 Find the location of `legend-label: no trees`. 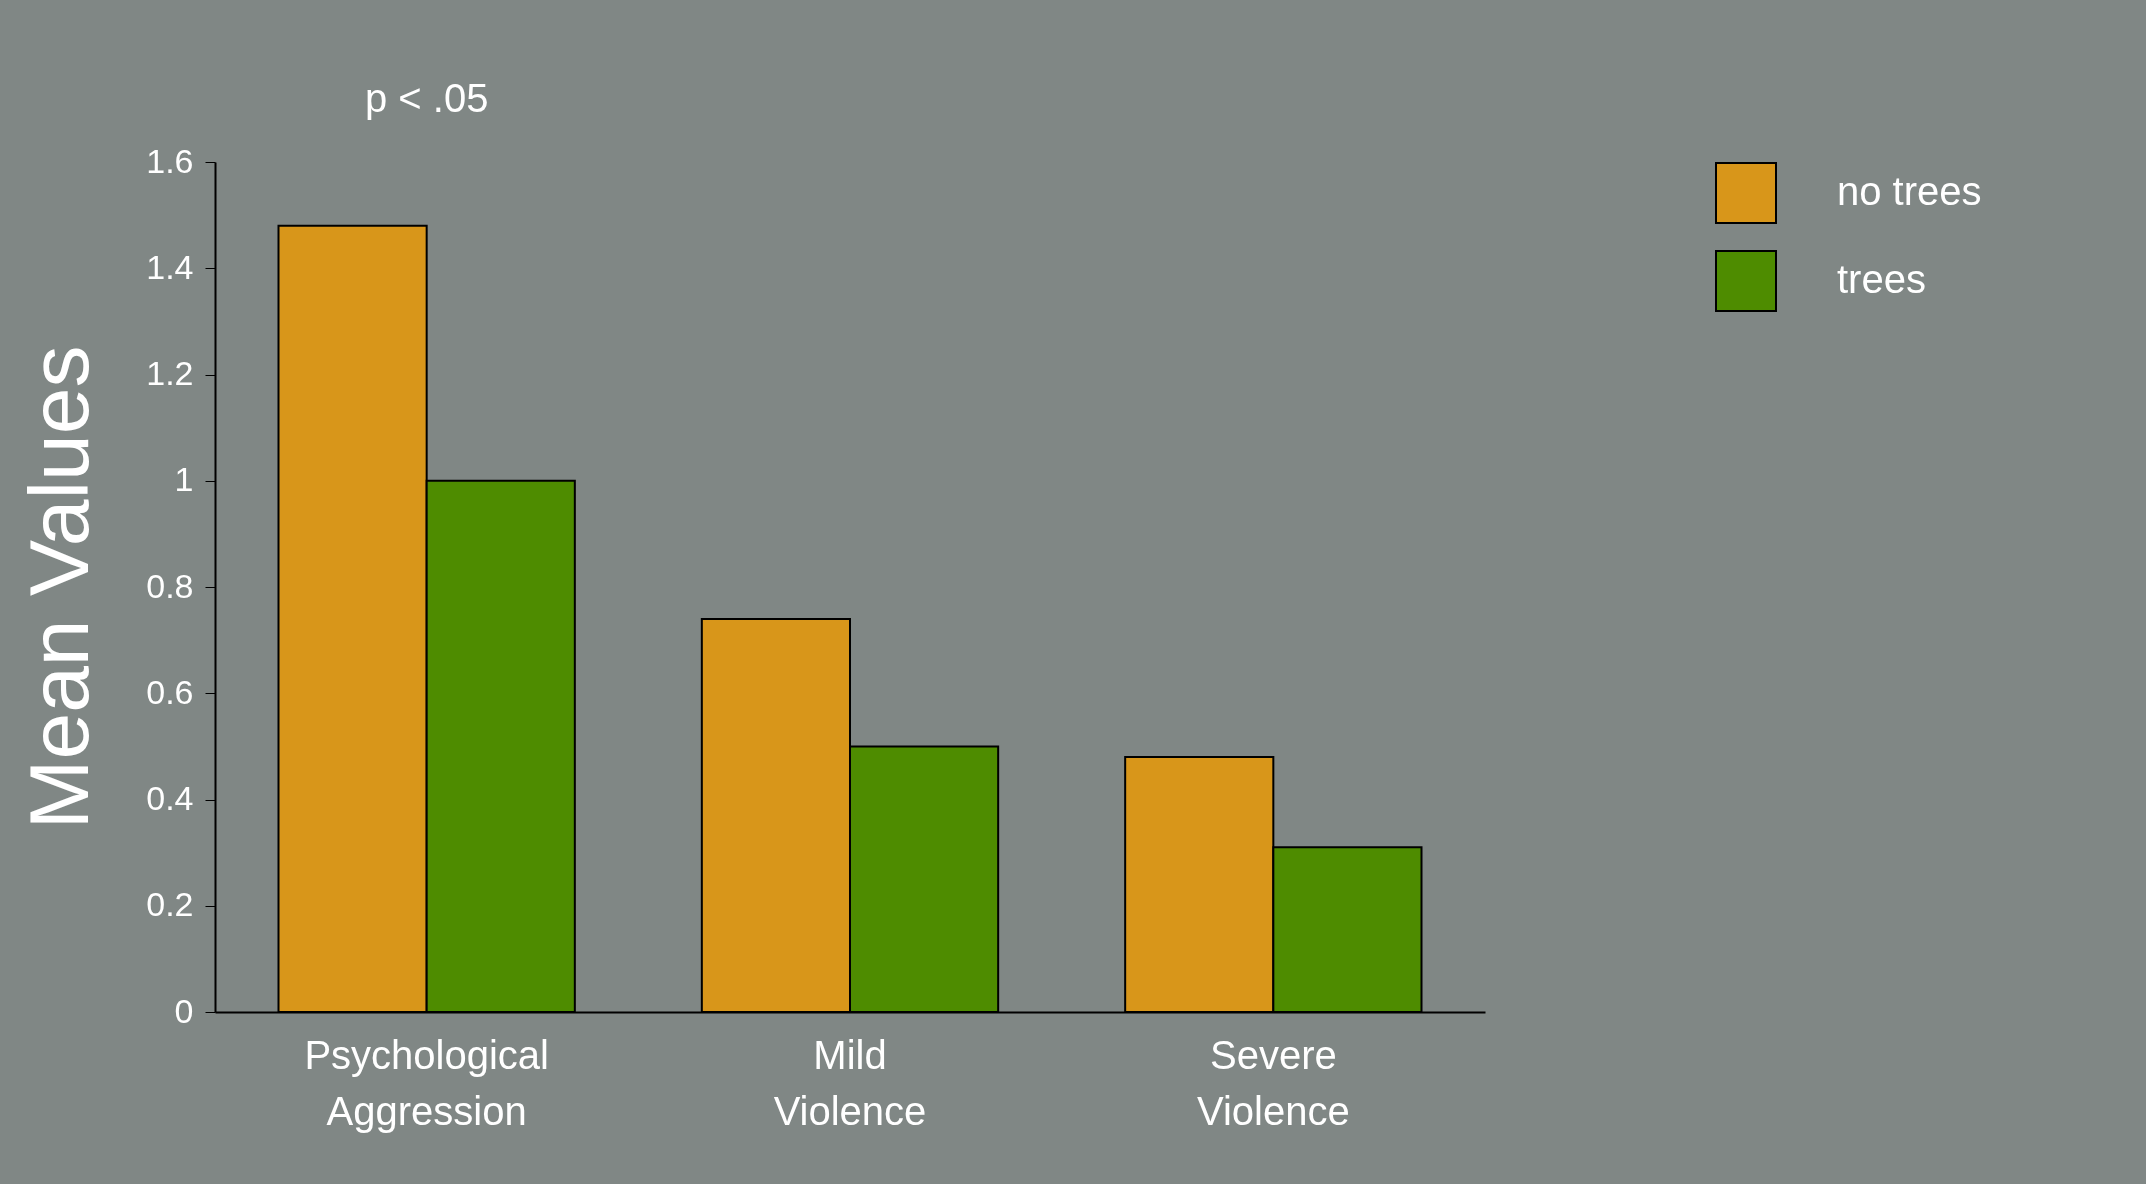

legend-label: no trees is located at coordinates (1909, 191).